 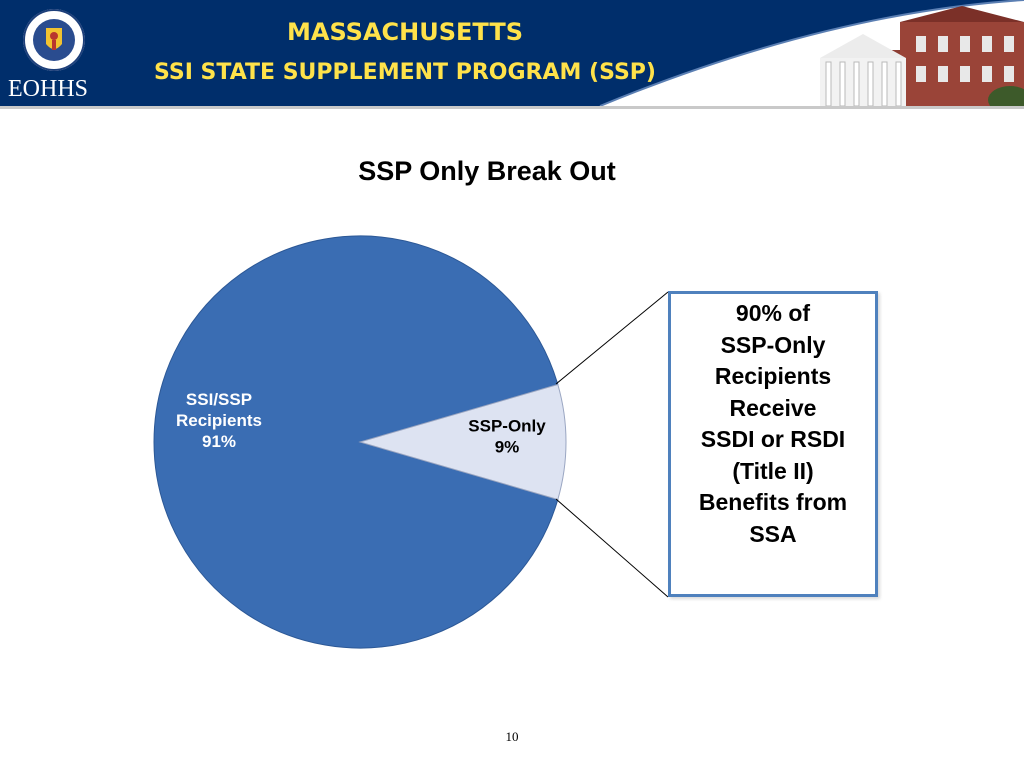 What do you see at coordinates (922, 56) in the screenshot?
I see `state-house-building-icon` at bounding box center [922, 56].